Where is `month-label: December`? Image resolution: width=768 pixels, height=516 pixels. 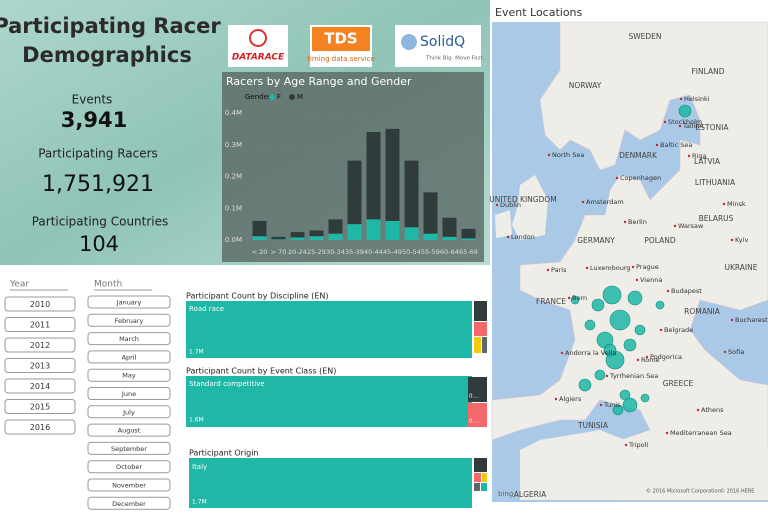 month-label: December is located at coordinates (129, 504).